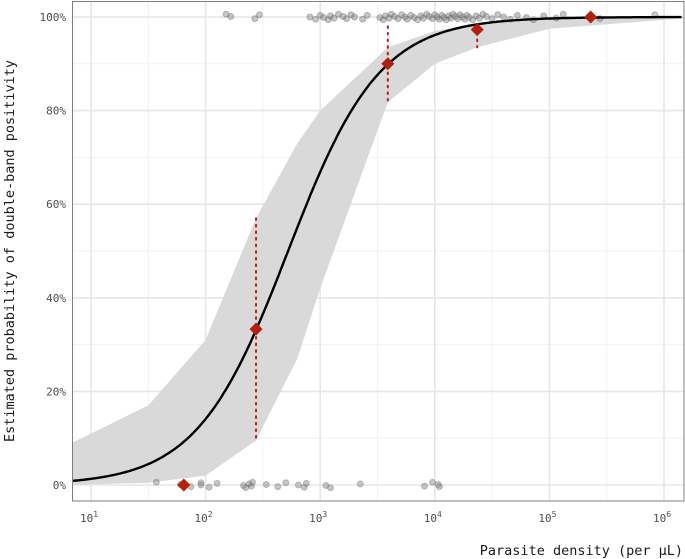 The image size is (685, 559). What do you see at coordinates (318, 517) in the screenshot?
I see `x-tick-label: 10³` at bounding box center [318, 517].